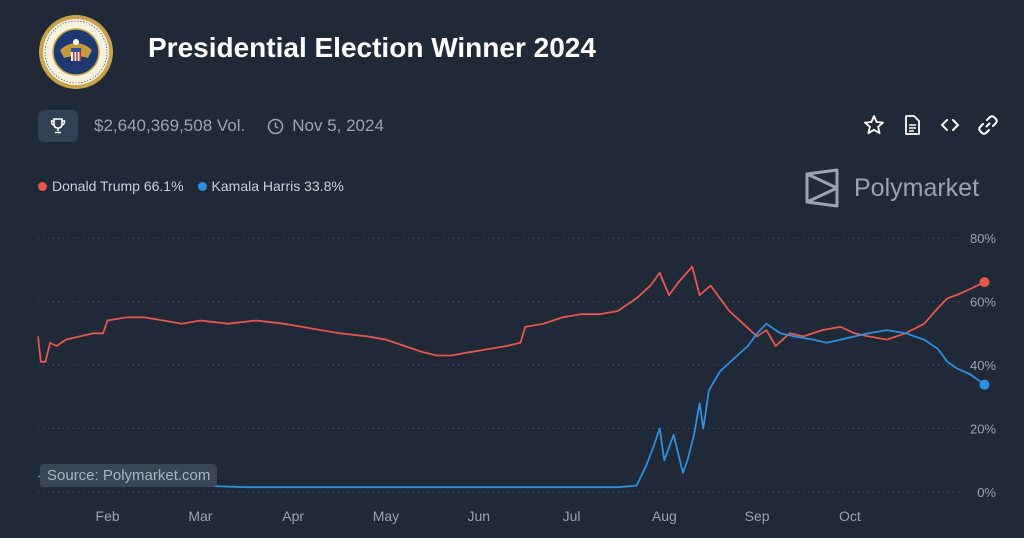 This screenshot has width=1024, height=538. What do you see at coordinates (170, 125) in the screenshot?
I see `volume-text: $2,640,369,508 Vol.` at bounding box center [170, 125].